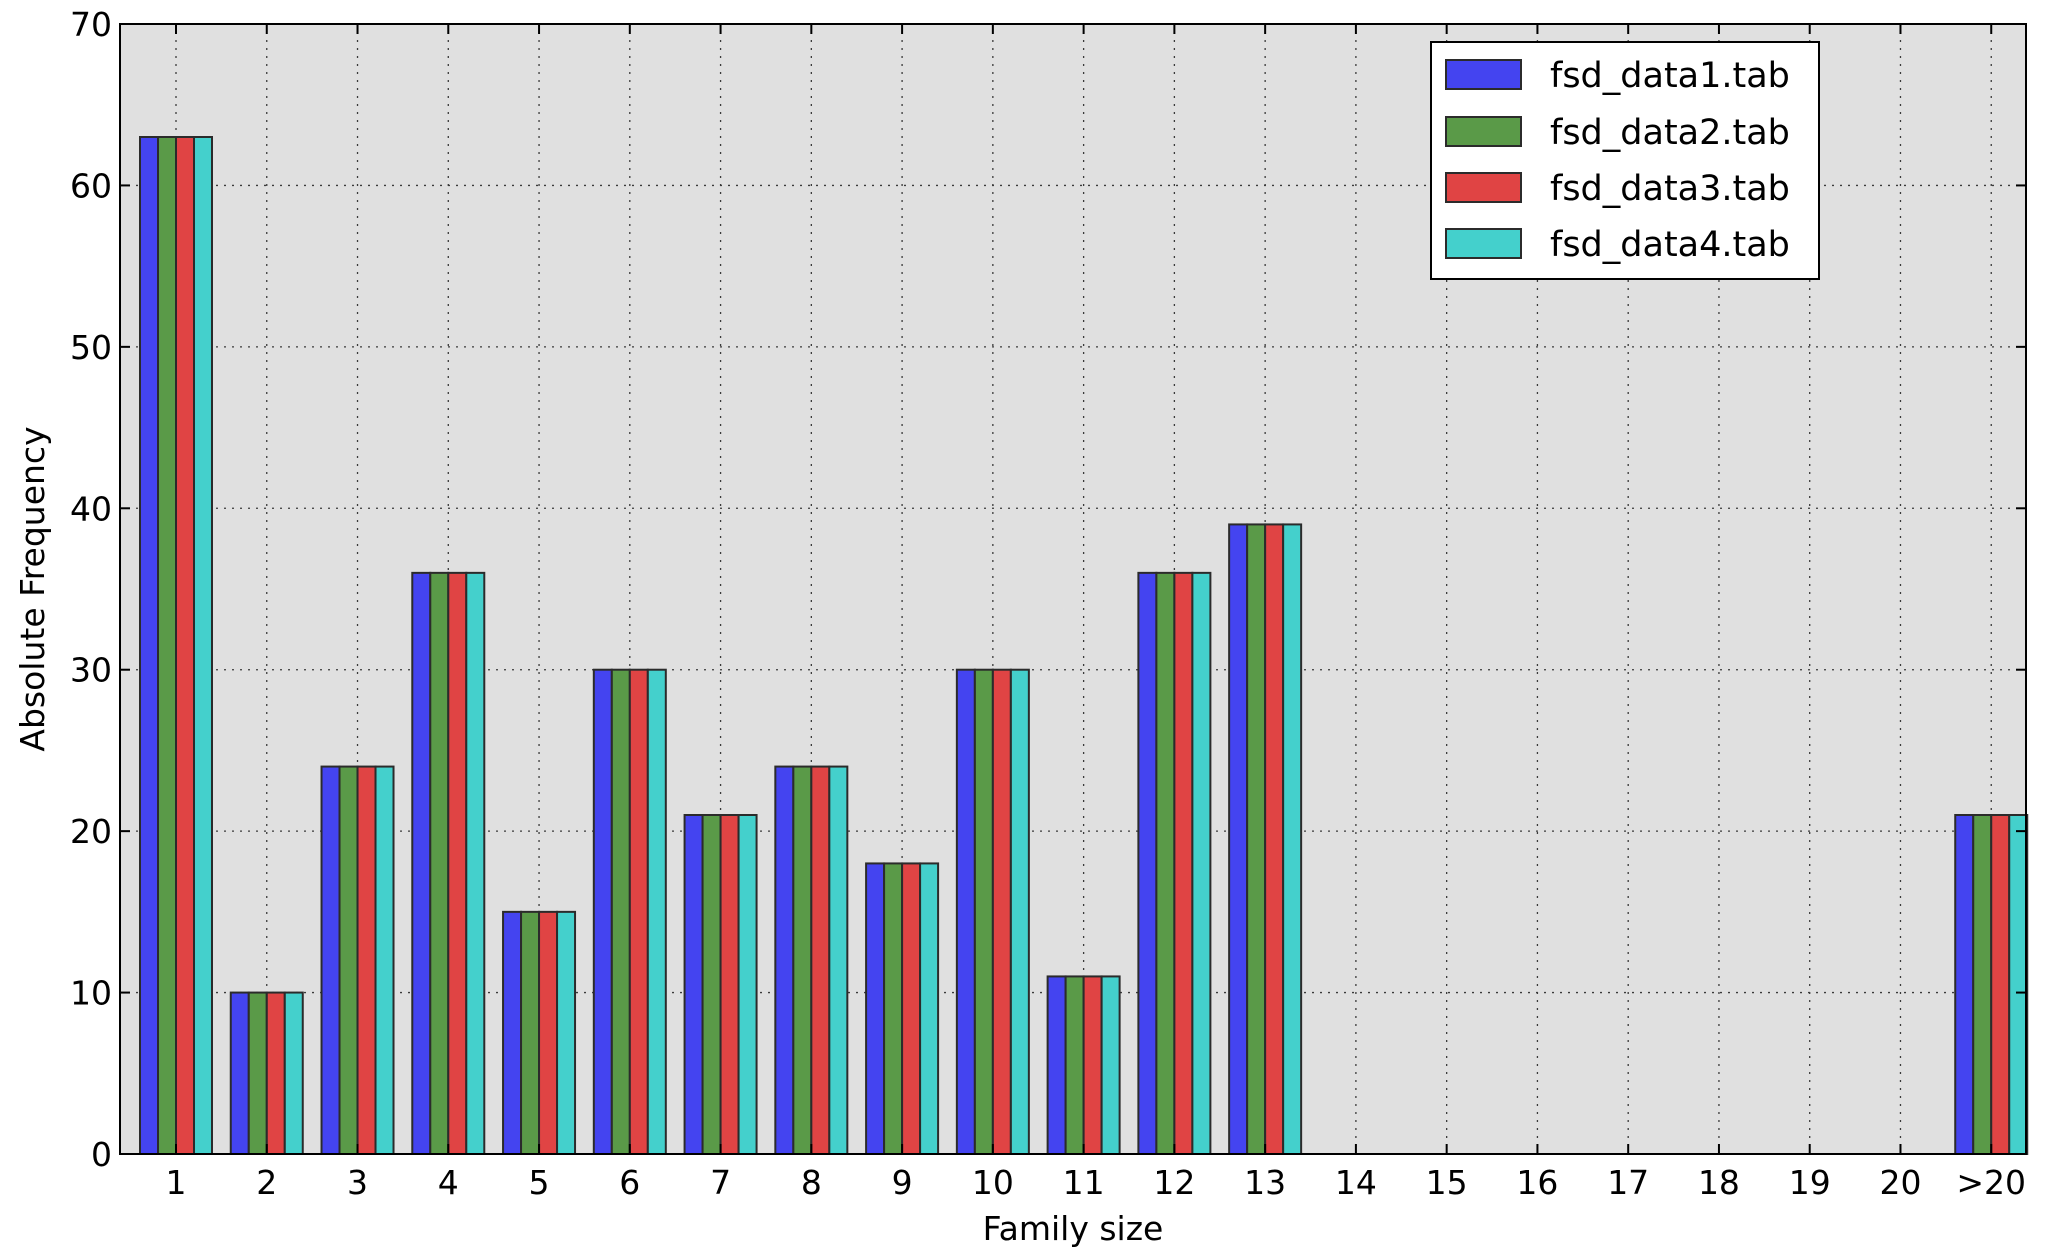 The height and width of the screenshot is (1252, 2045). Describe the element at coordinates (91, 24) in the screenshot. I see `y-tick-label: 70` at that location.